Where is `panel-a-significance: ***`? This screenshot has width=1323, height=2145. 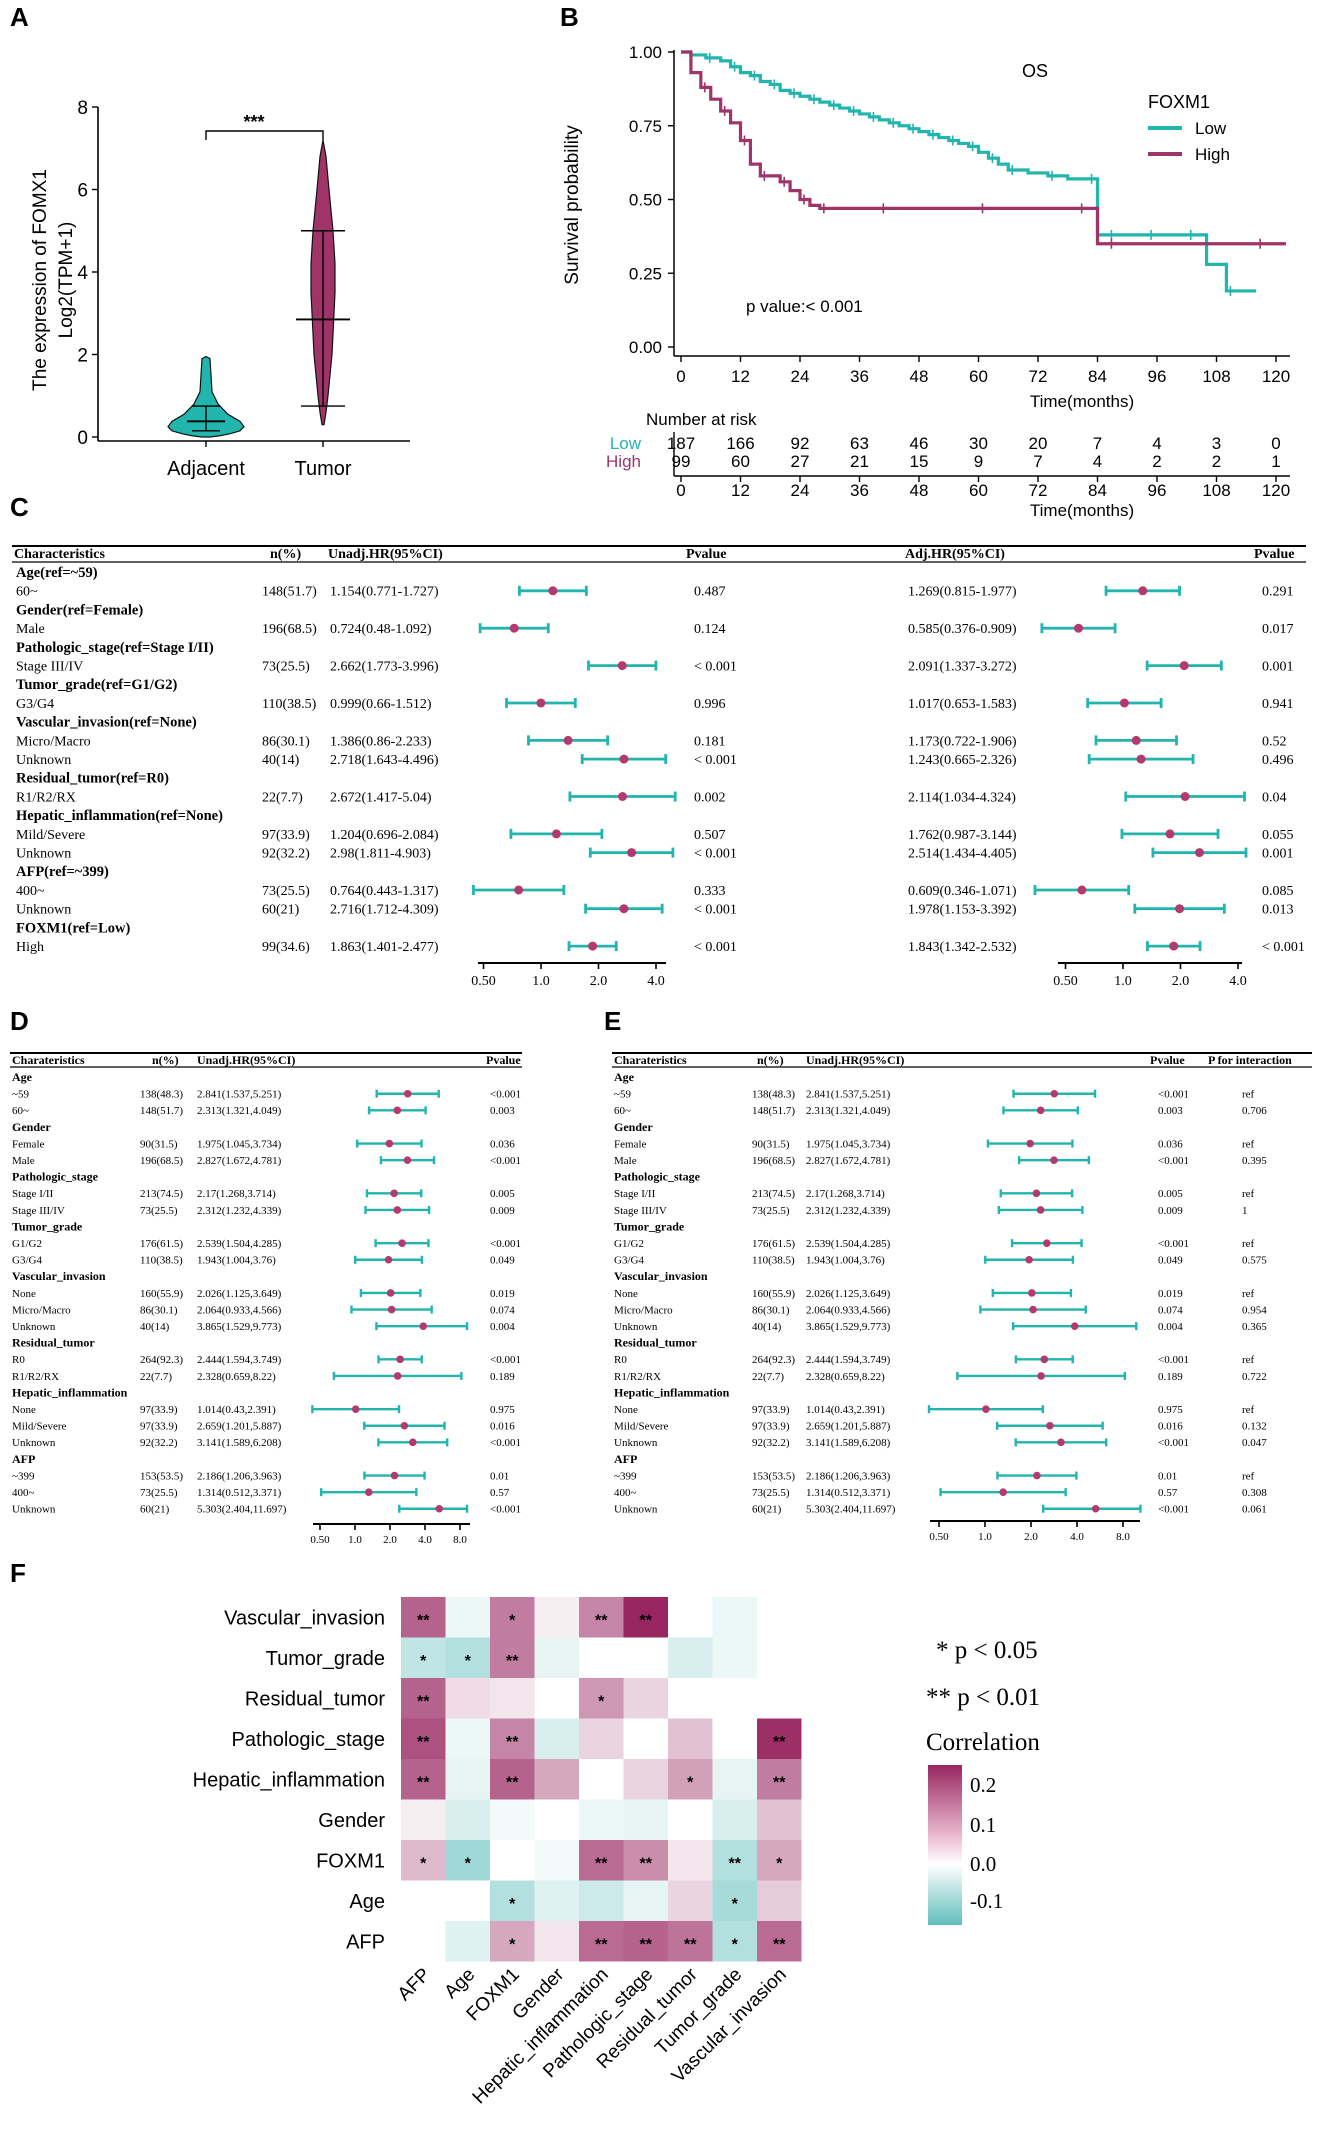
panel-a-significance: *** is located at coordinates (253, 122).